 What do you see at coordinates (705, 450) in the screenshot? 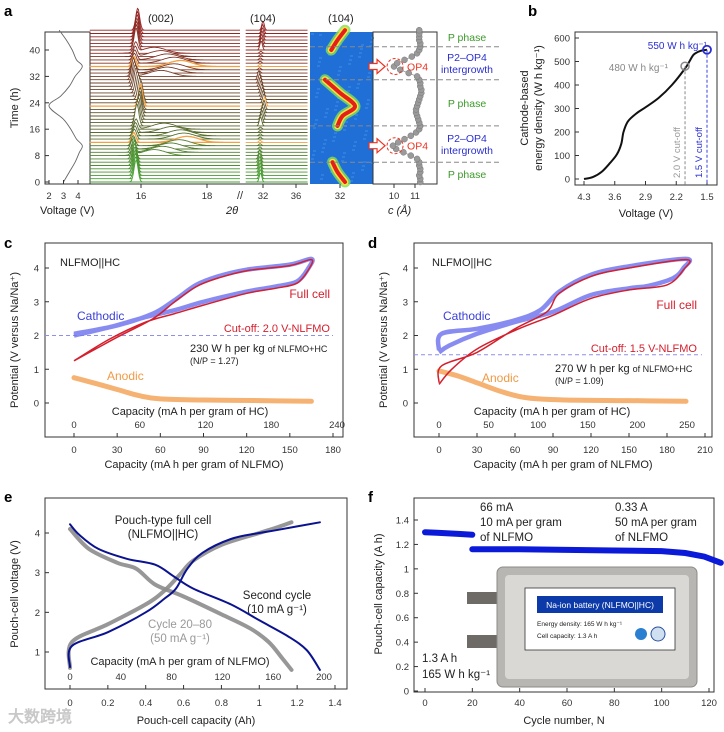
I see `x-tick-label: 210` at bounding box center [705, 450].